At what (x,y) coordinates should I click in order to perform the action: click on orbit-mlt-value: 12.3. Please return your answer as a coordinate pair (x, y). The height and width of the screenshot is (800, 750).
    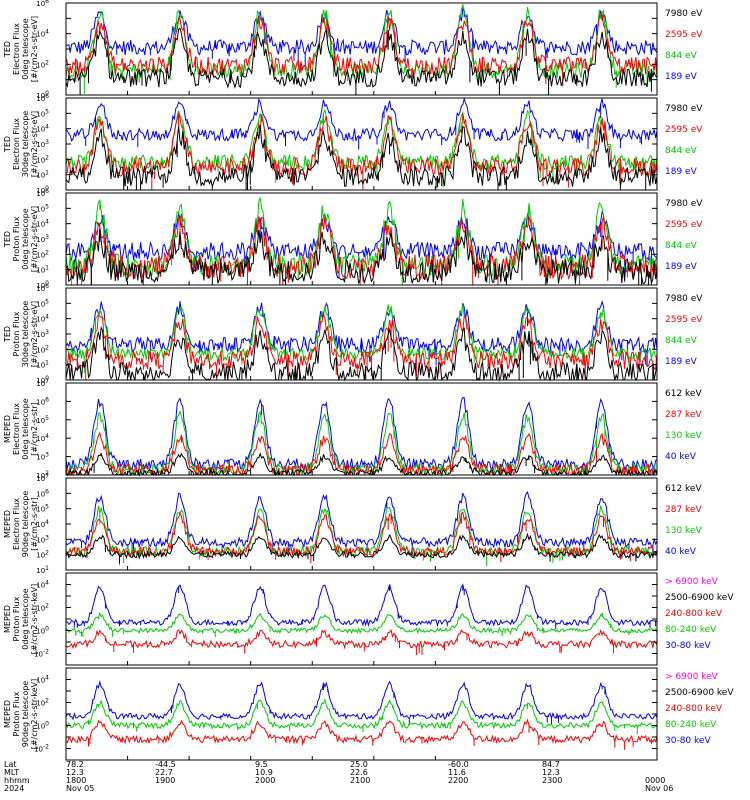
    Looking at the image, I should click on (75, 772).